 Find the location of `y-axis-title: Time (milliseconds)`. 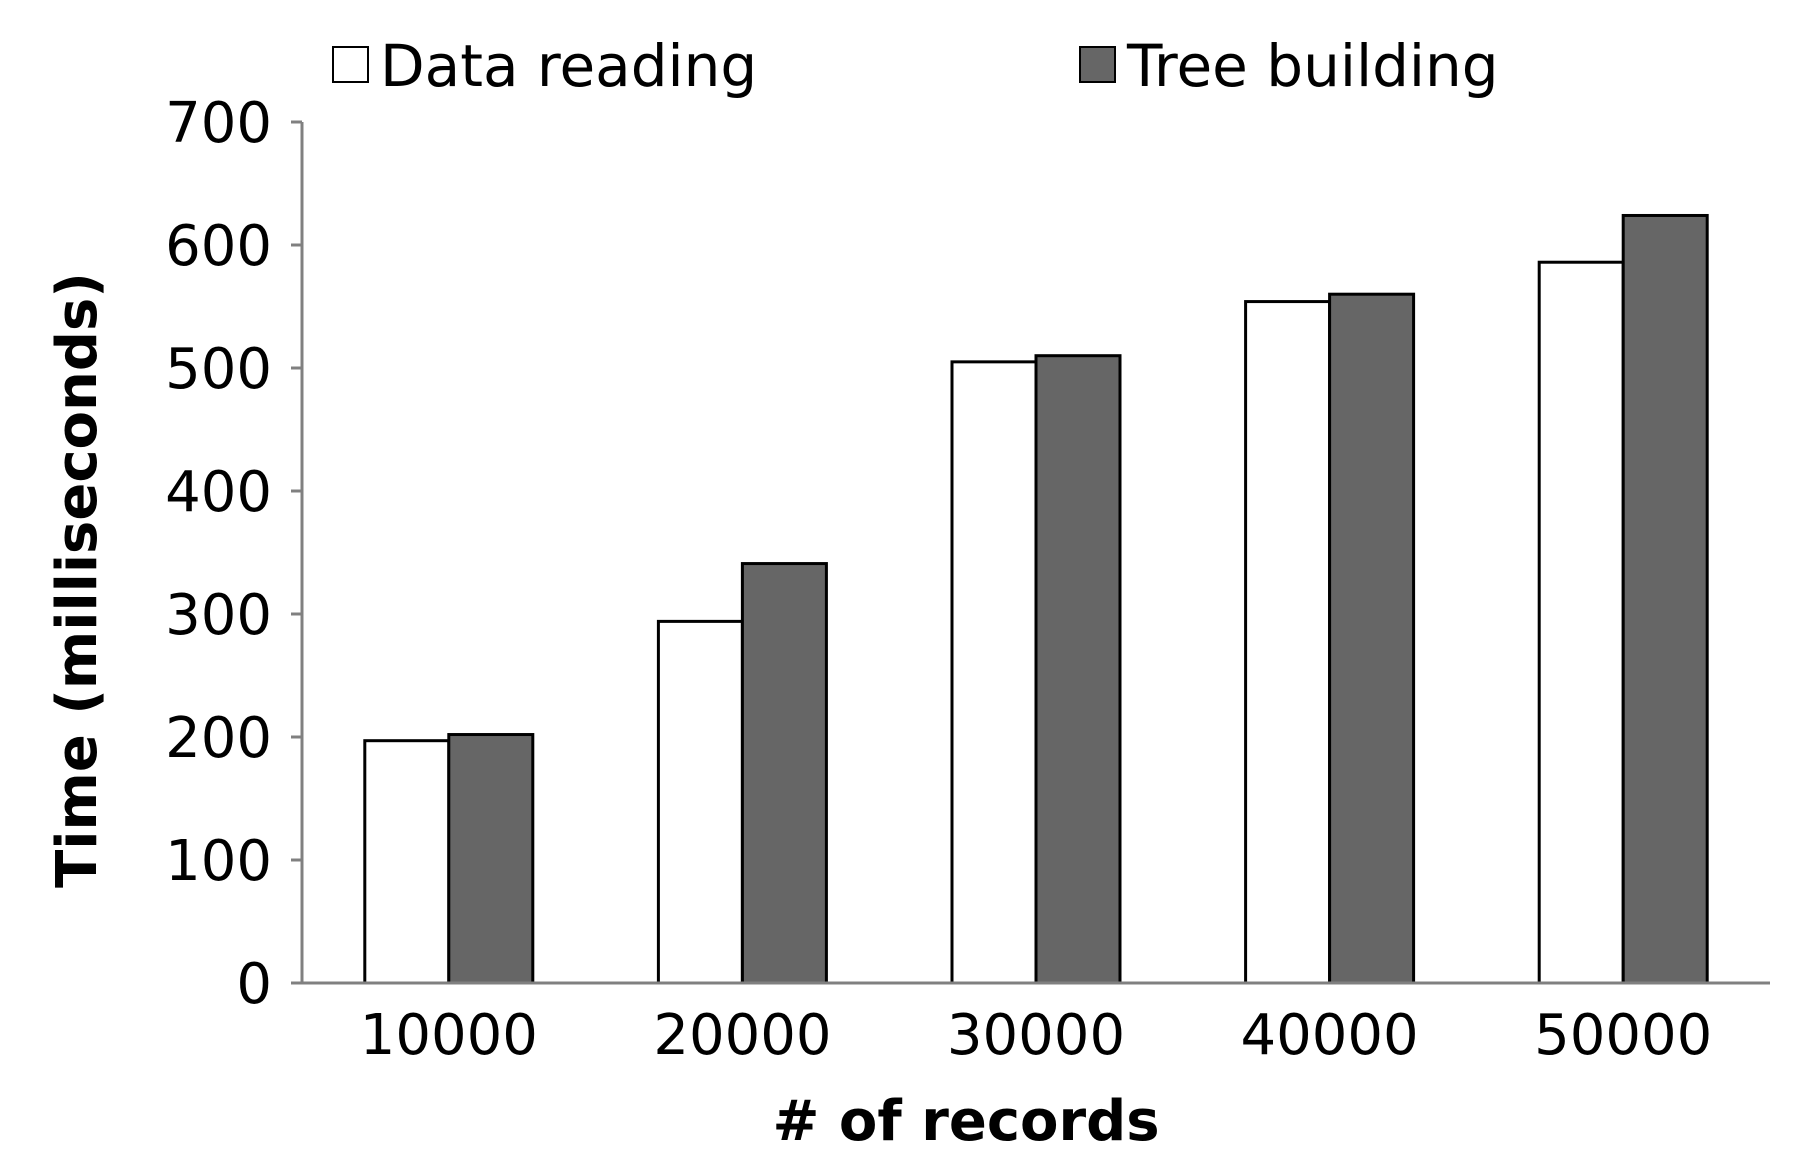

y-axis-title: Time (milliseconds) is located at coordinates (77, 580).